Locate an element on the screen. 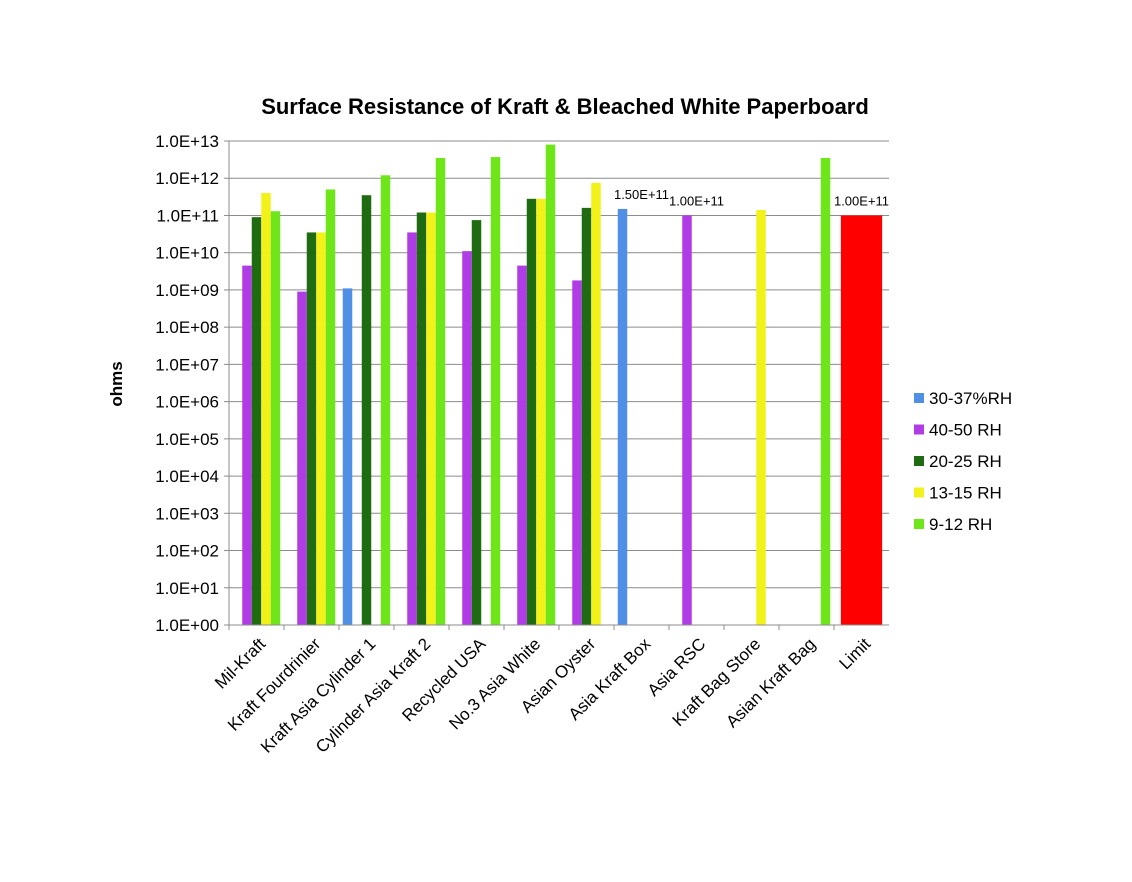 This screenshot has width=1132, height=882. y-tick-label: 1.0E+06 is located at coordinates (187, 402).